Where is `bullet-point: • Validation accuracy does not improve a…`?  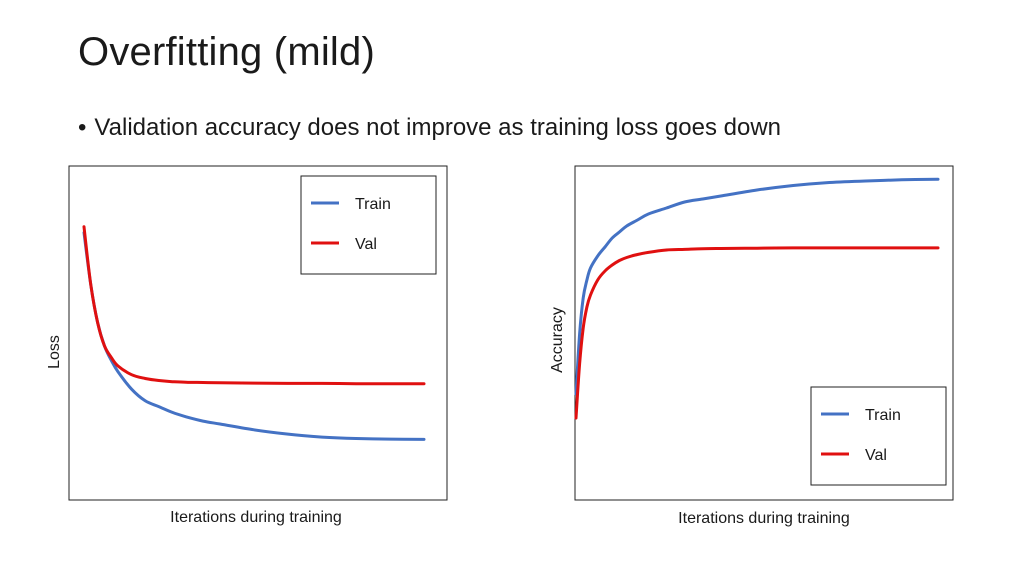 bullet-point: • Validation accuracy does not improve a… is located at coordinates (429, 128).